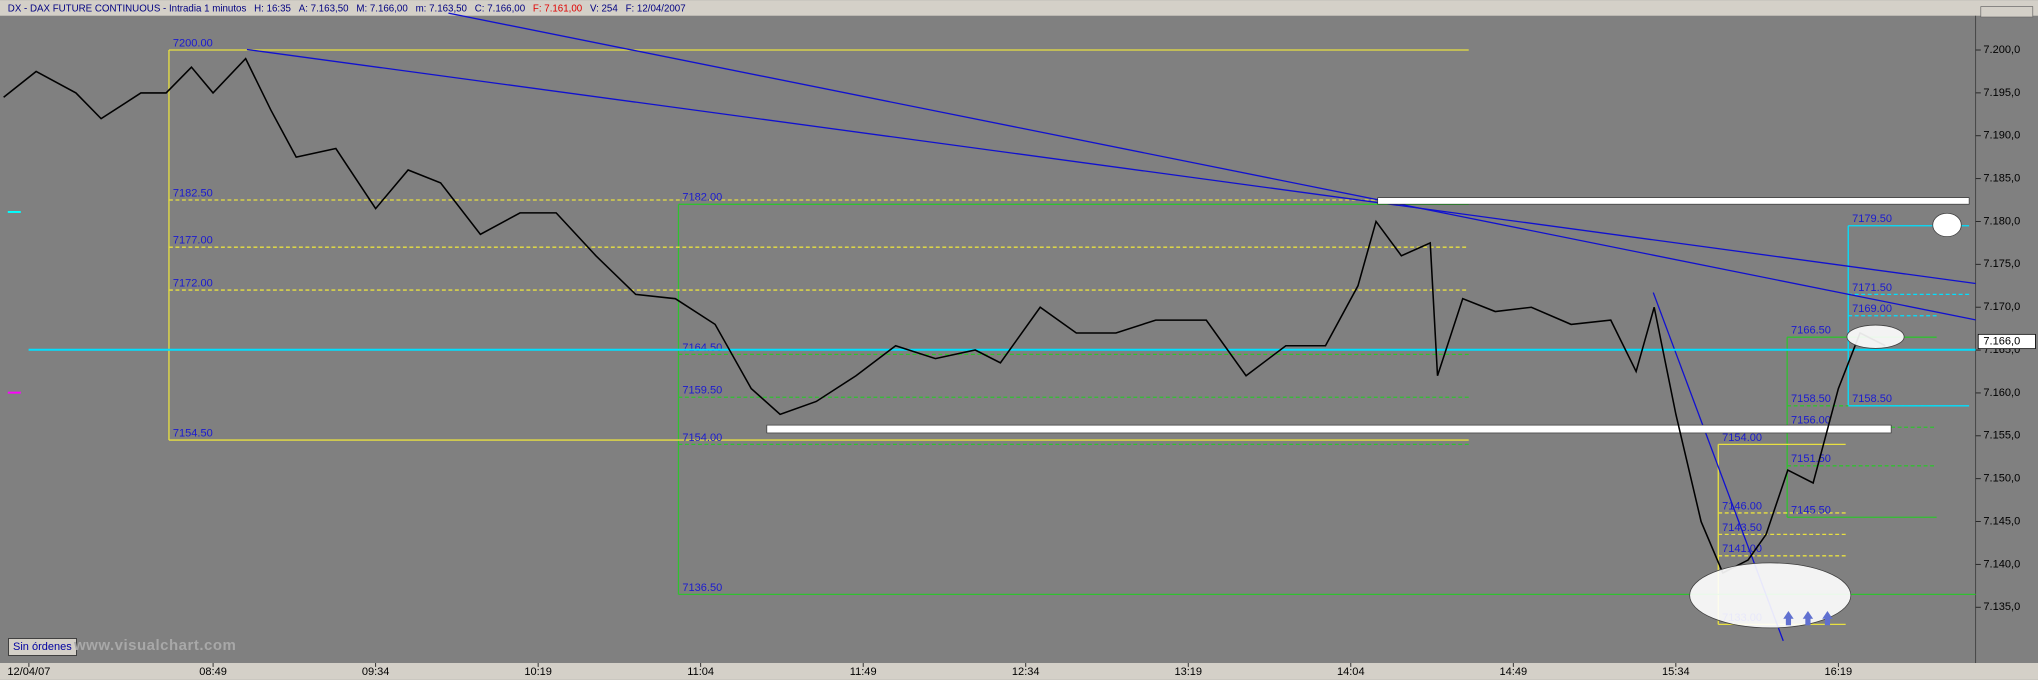 This screenshot has width=2038, height=680. I want to click on watermark: www.visualchart.com, so click(155, 645).